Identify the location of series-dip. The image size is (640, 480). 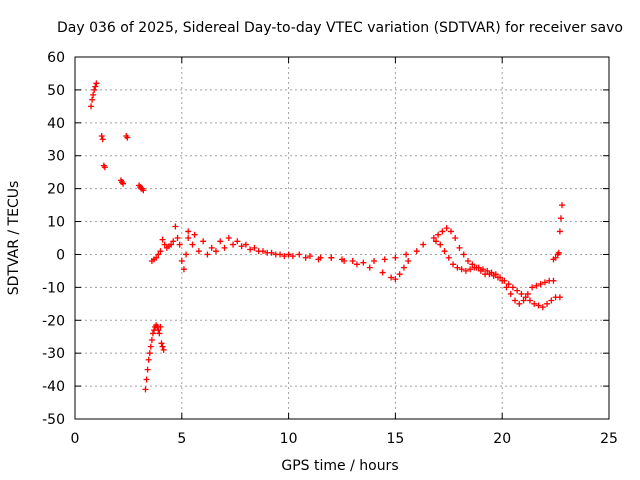
(154, 357).